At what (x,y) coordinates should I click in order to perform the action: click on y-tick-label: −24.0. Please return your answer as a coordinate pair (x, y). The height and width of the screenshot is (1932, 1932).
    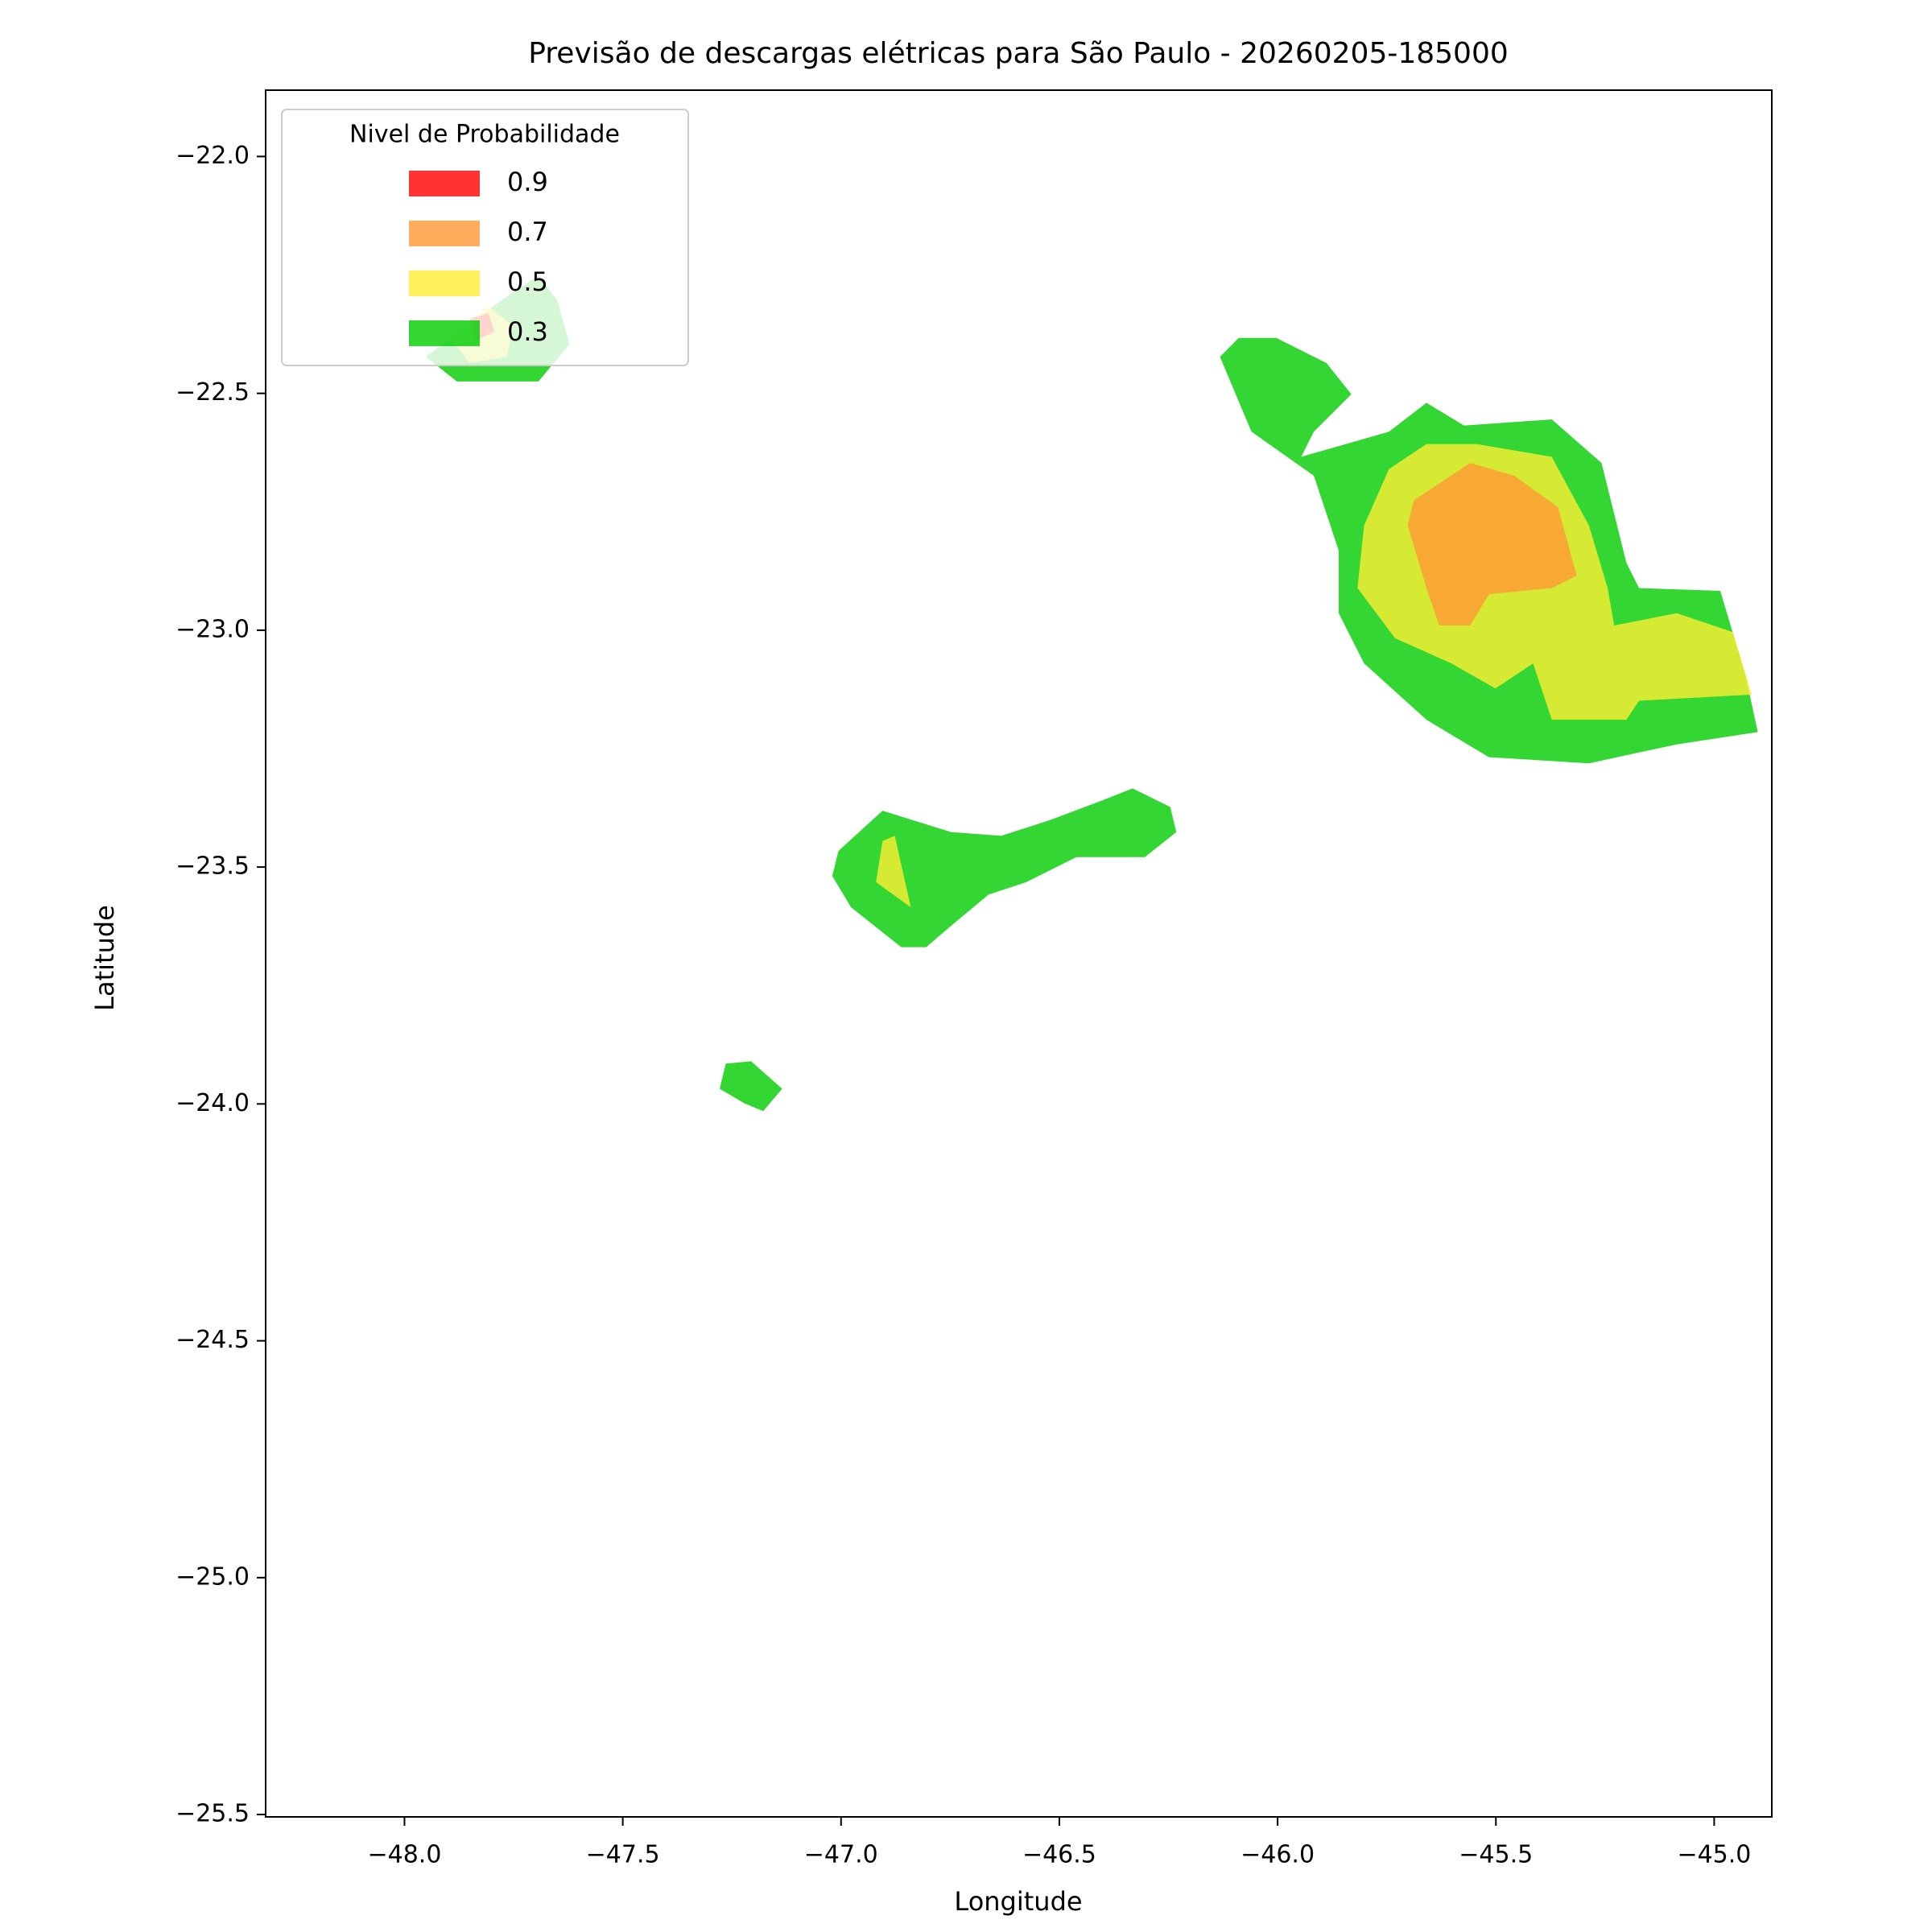
    Looking at the image, I should click on (212, 1103).